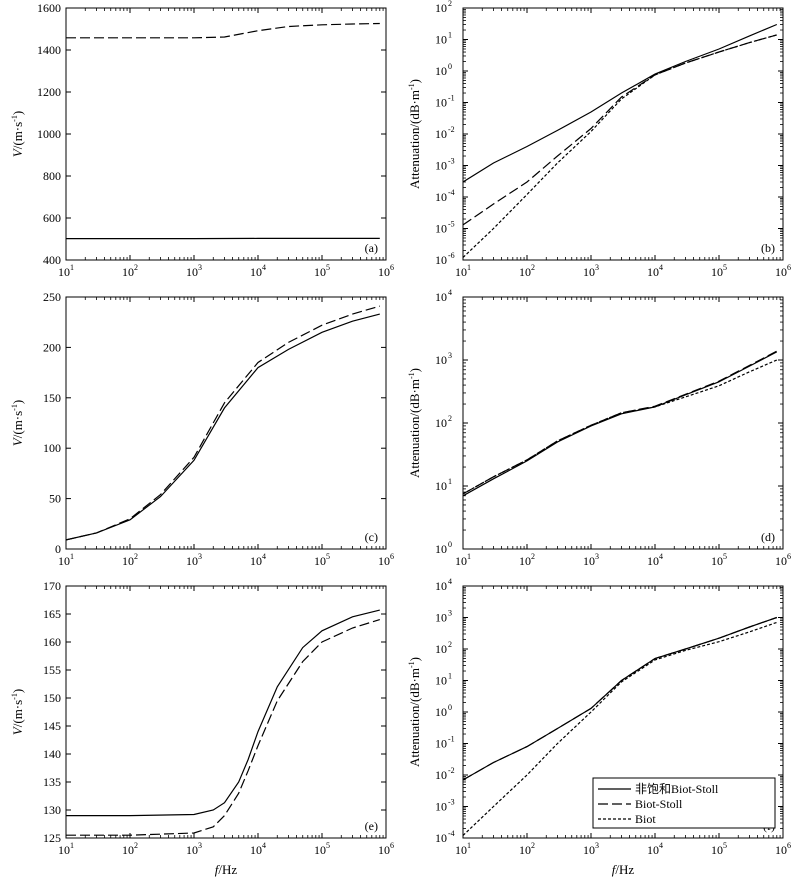 The width and height of the screenshot is (798, 883). What do you see at coordinates (223, 427) in the screenshot?
I see `series-line-solid` at bounding box center [223, 427].